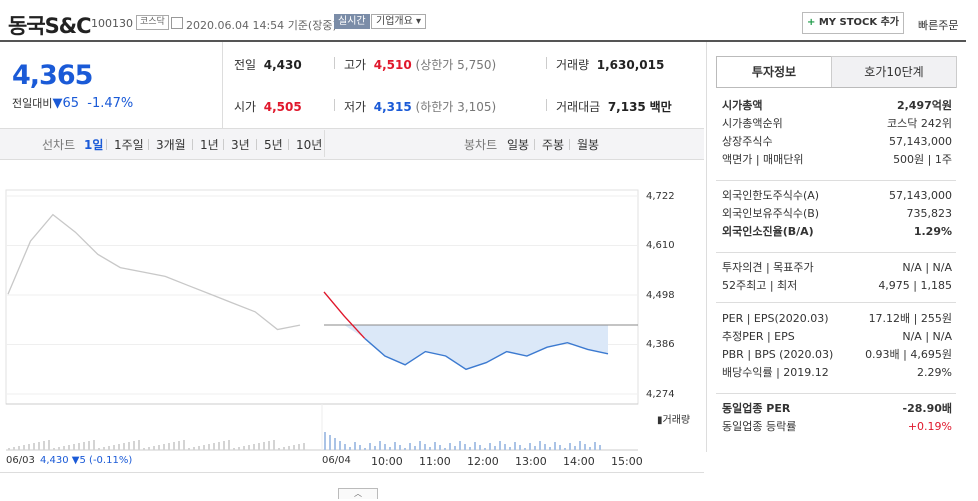 The height and width of the screenshot is (501, 978). What do you see at coordinates (763, 159) in the screenshot?
I see `info-label: 액면가 | 매매단위` at bounding box center [763, 159].